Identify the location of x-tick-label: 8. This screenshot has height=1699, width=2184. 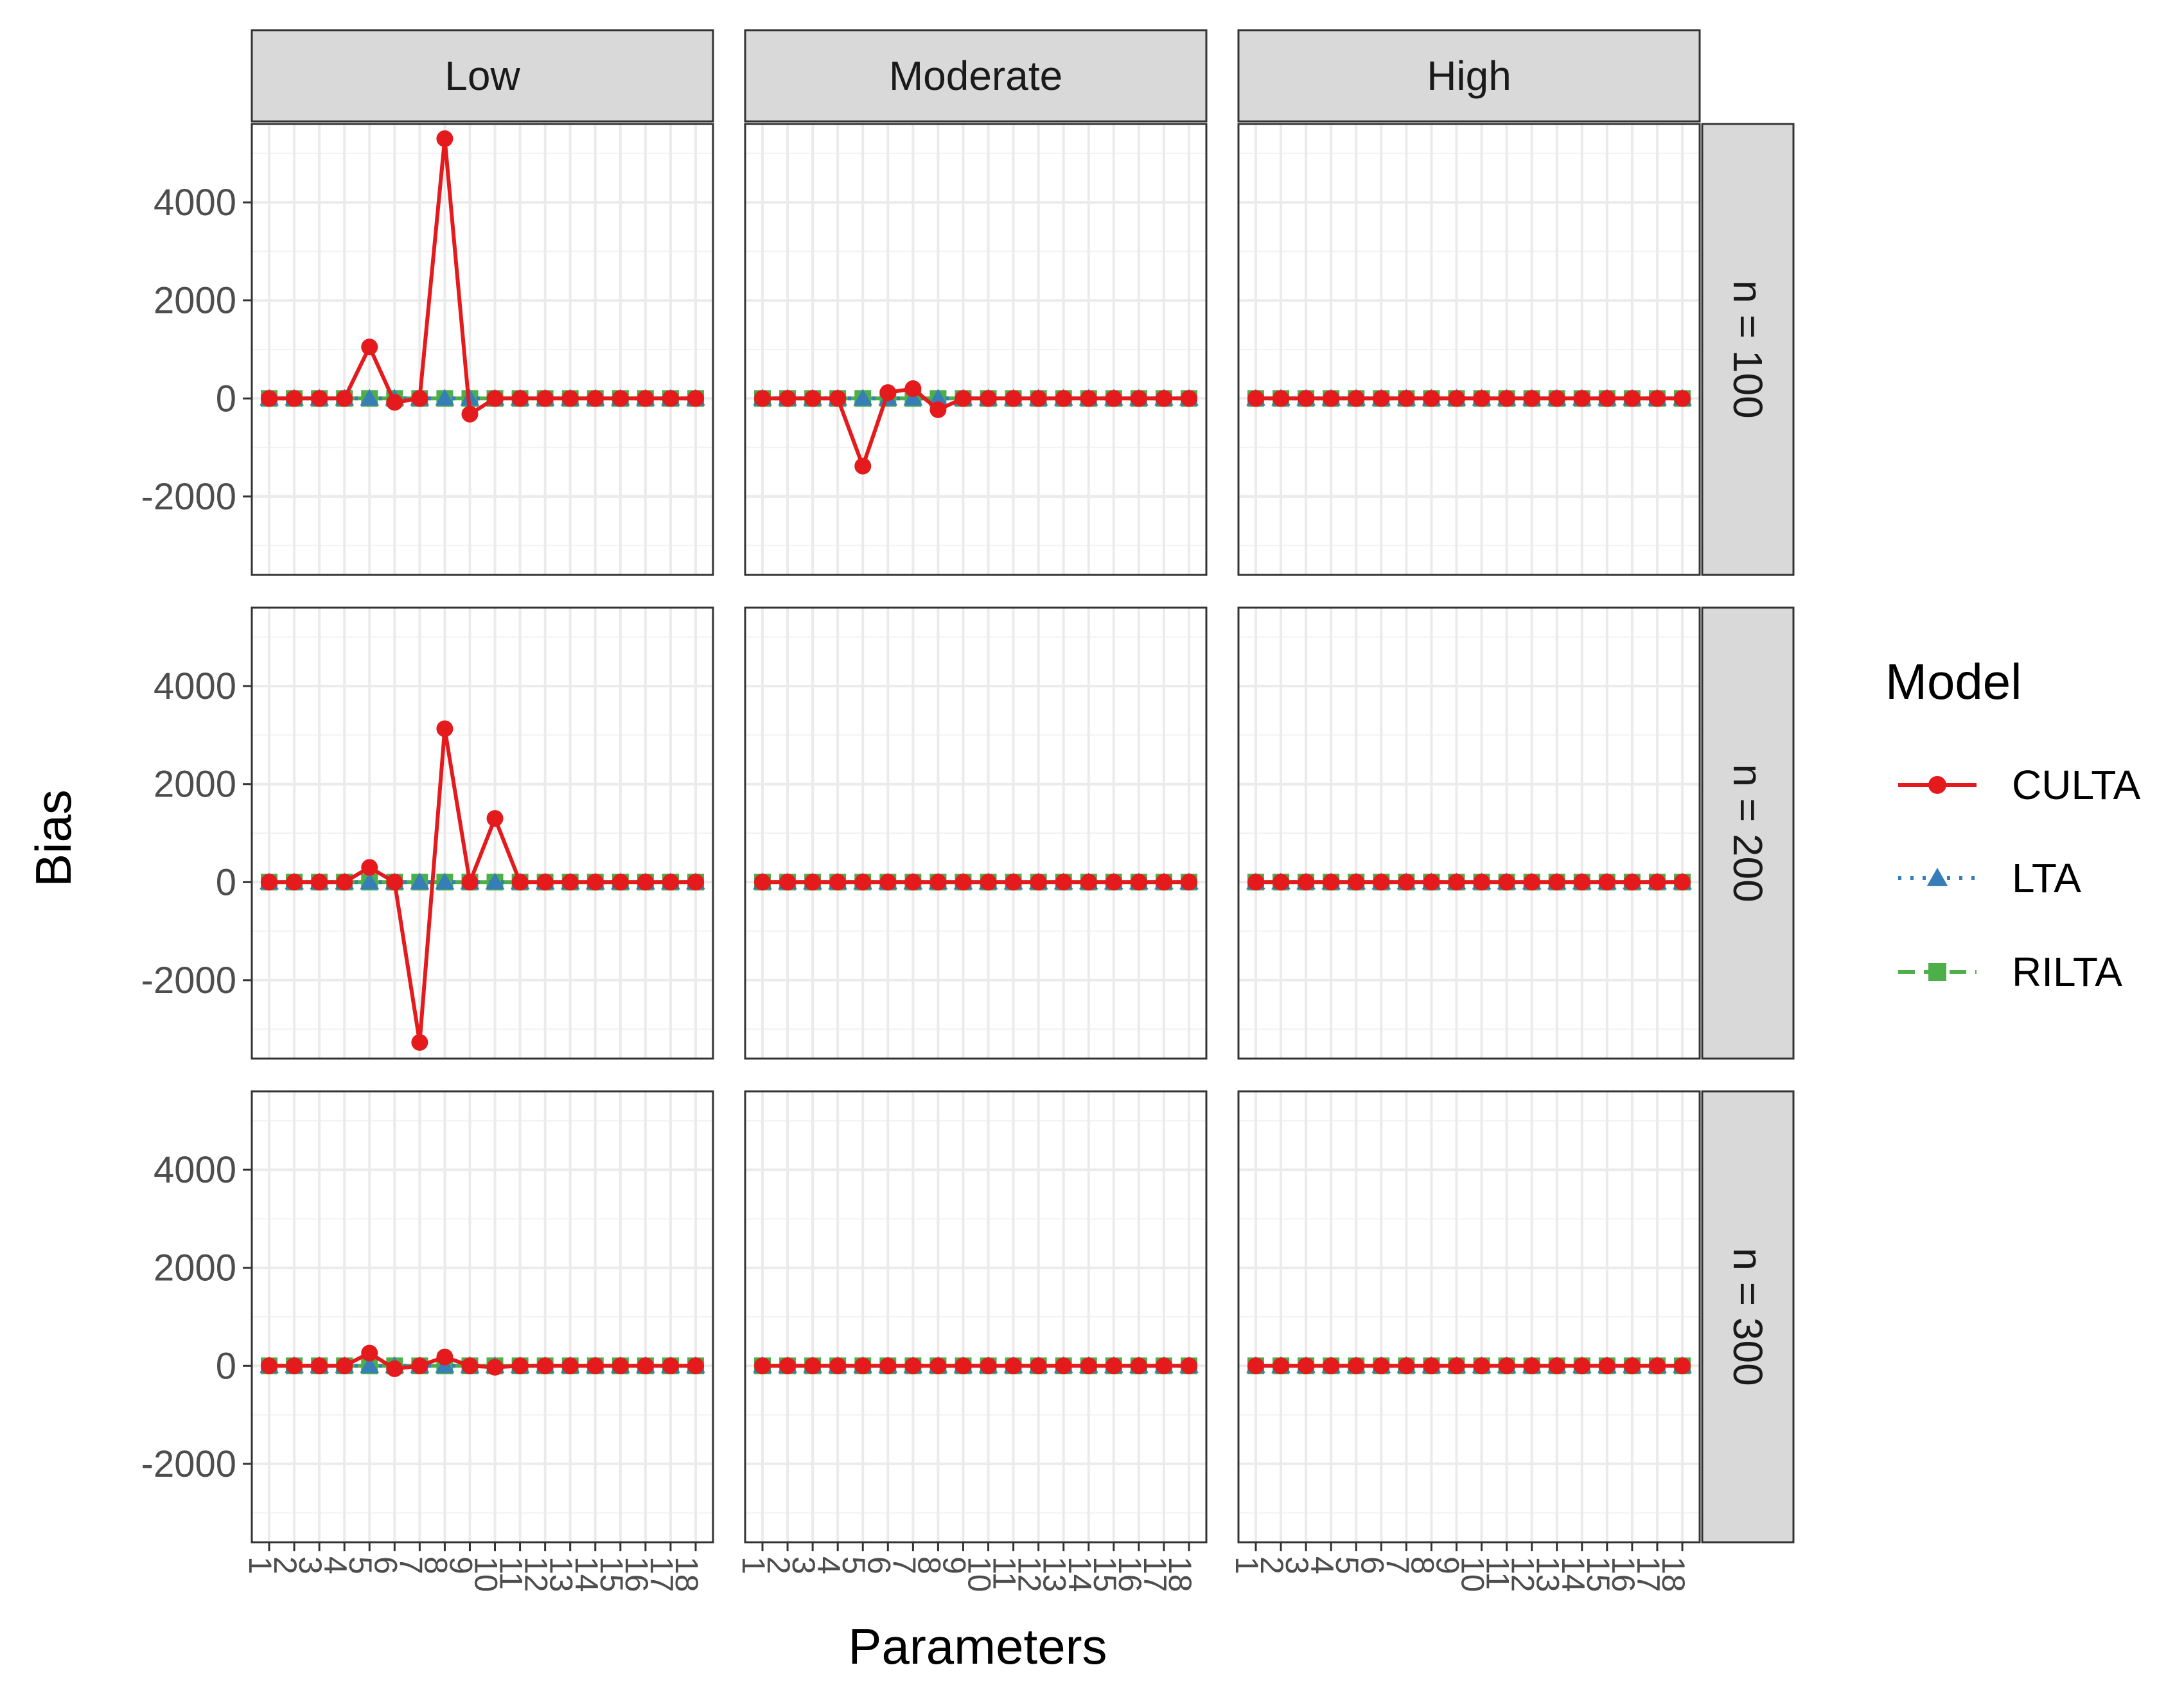
(1422, 1565).